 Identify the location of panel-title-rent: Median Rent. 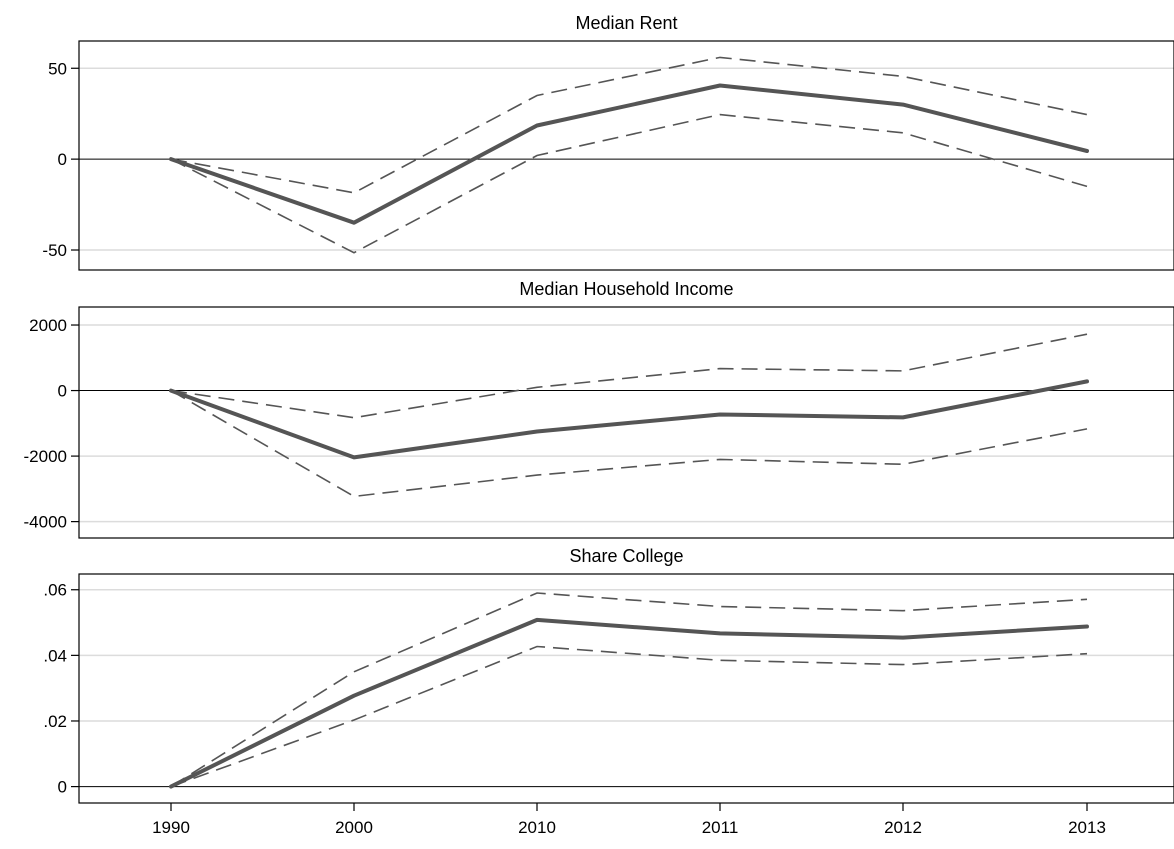
(626, 23).